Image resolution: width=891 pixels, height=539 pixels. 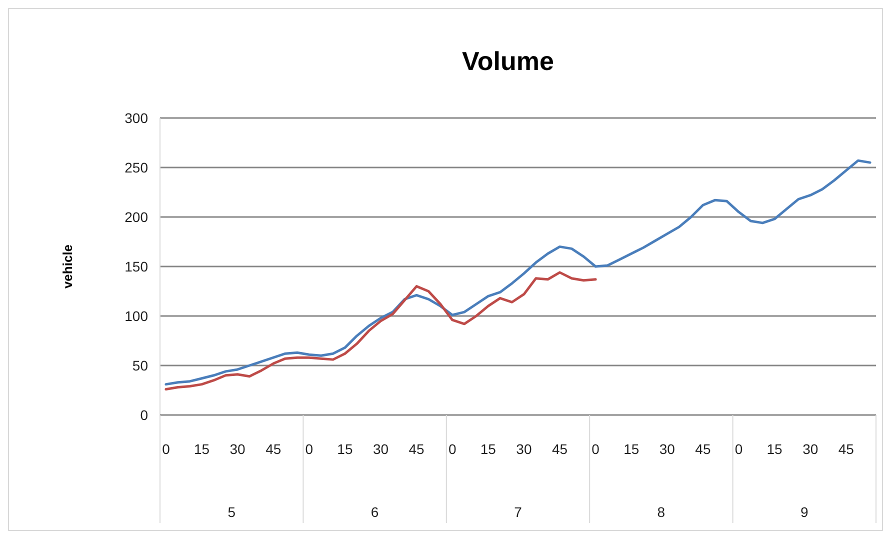 I want to click on y-tick-label: 200, so click(x=136, y=217).